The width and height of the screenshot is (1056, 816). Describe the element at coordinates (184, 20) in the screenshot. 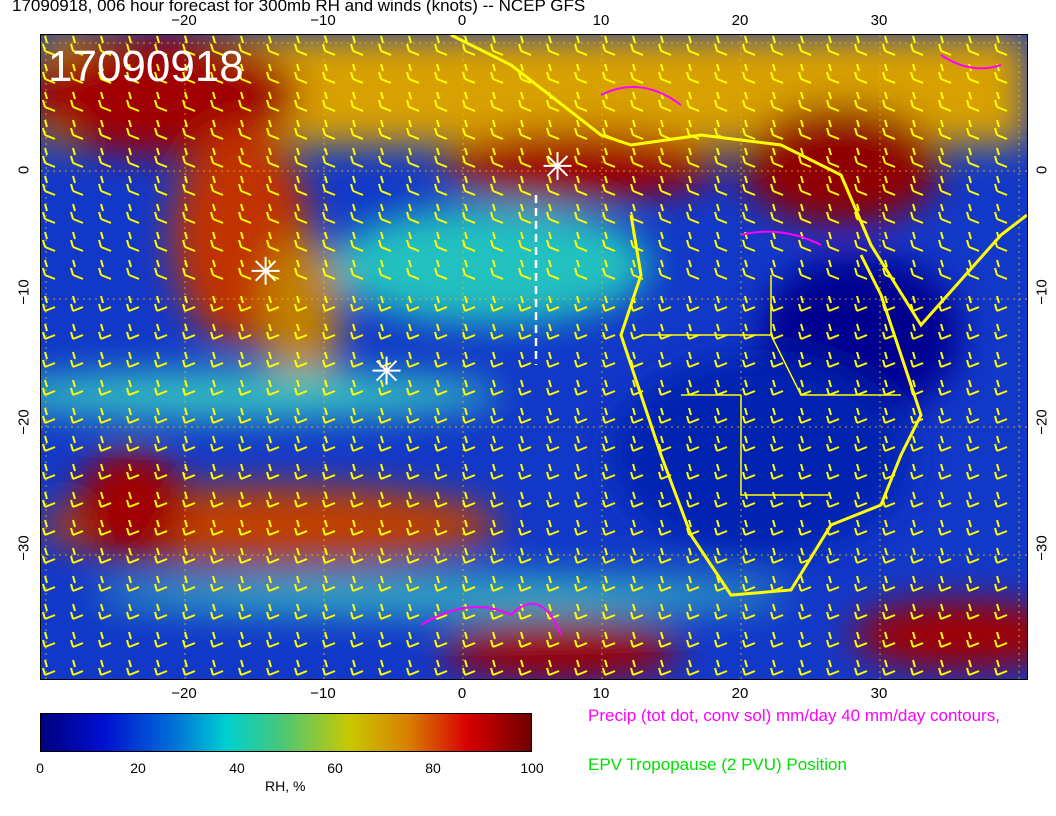

I see `lon-tick-top: −20` at that location.